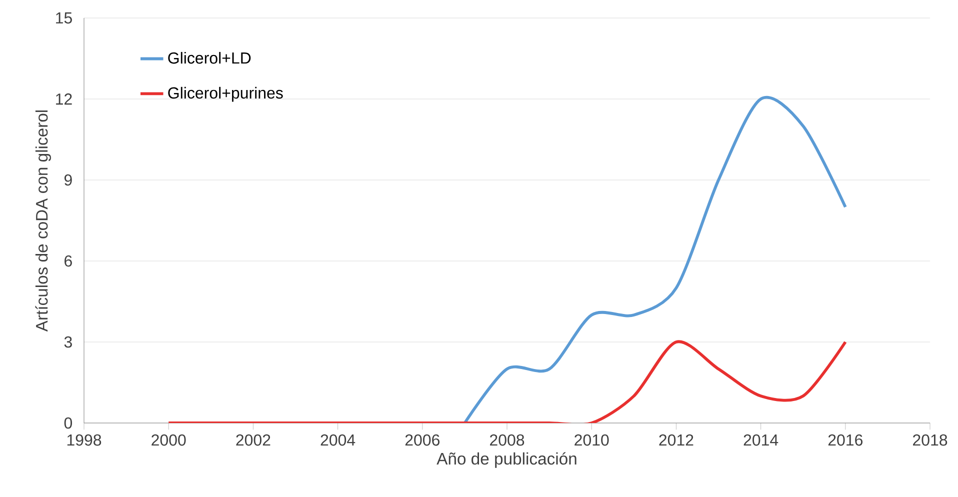  What do you see at coordinates (84, 440) in the screenshot?
I see `x-tick-label: 1998` at bounding box center [84, 440].